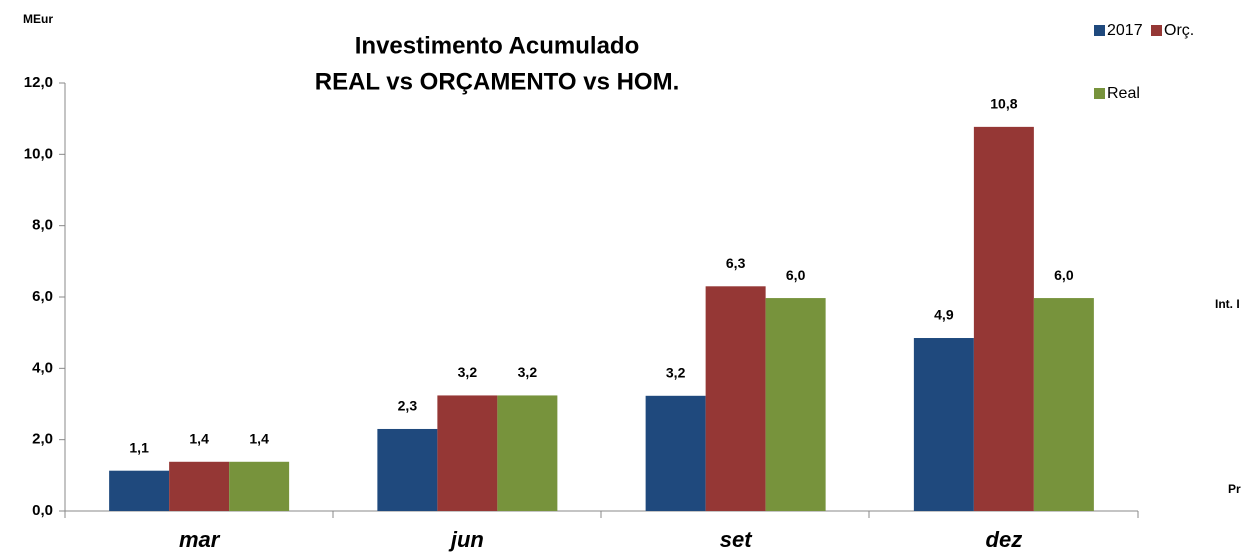 The height and width of the screenshot is (556, 1249). I want to click on y-tick-label: 0,0, so click(42, 510).